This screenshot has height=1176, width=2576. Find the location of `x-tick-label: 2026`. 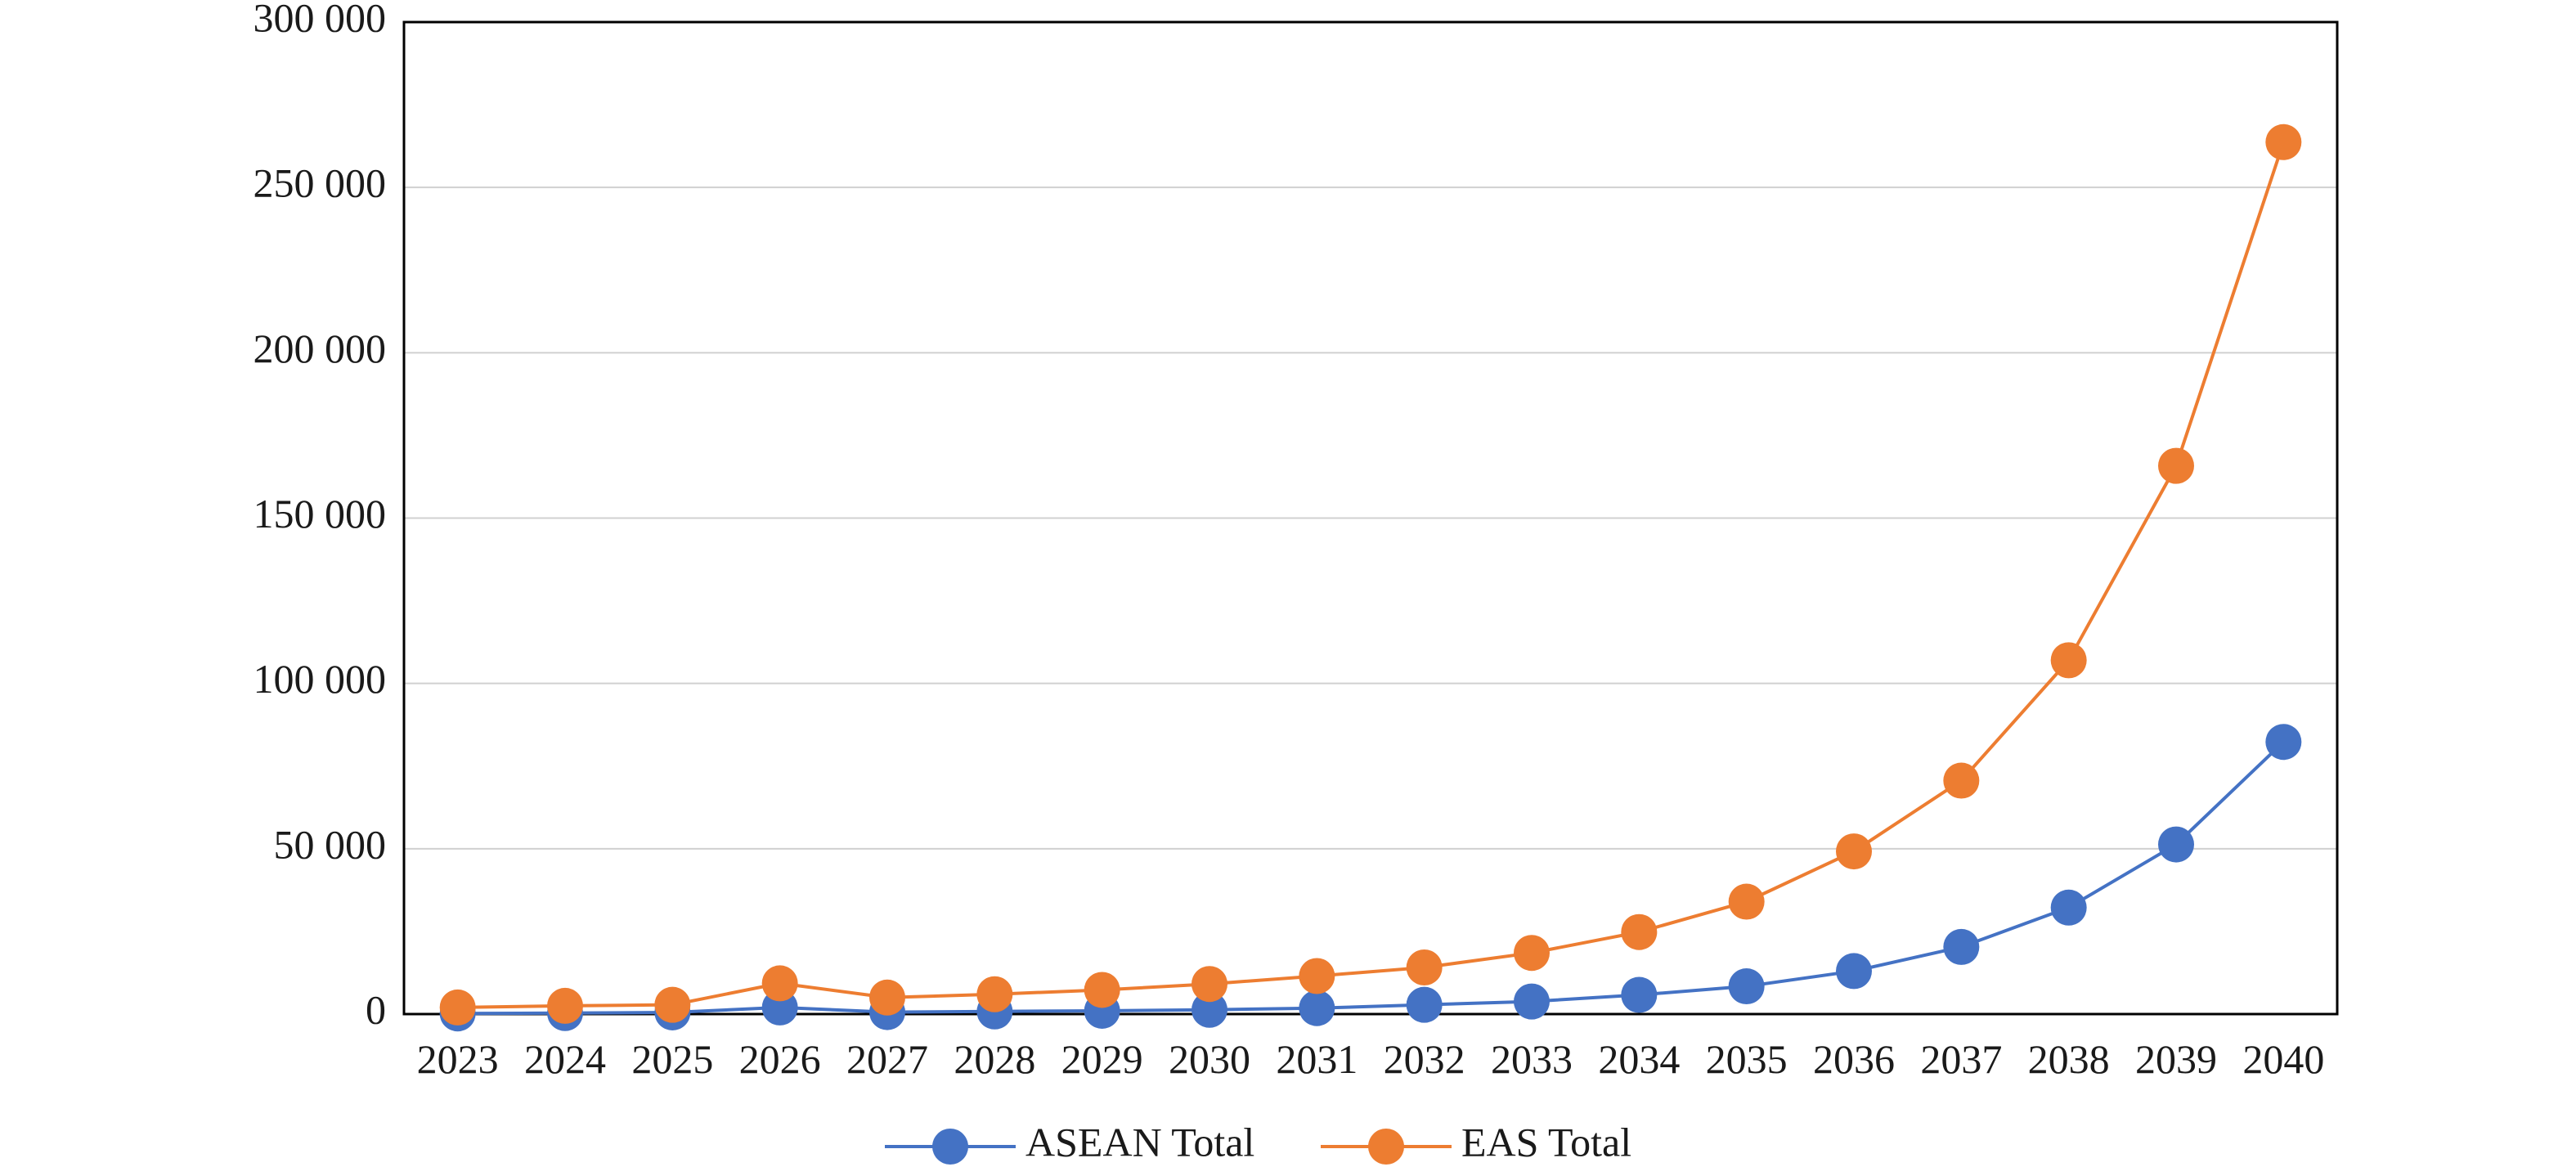

x-tick-label: 2026 is located at coordinates (780, 1059).